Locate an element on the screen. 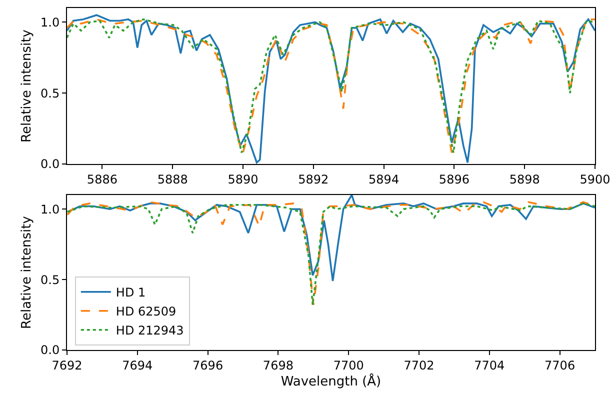 This screenshot has height=402, width=616. legend-label: HD 1 is located at coordinates (131, 293).